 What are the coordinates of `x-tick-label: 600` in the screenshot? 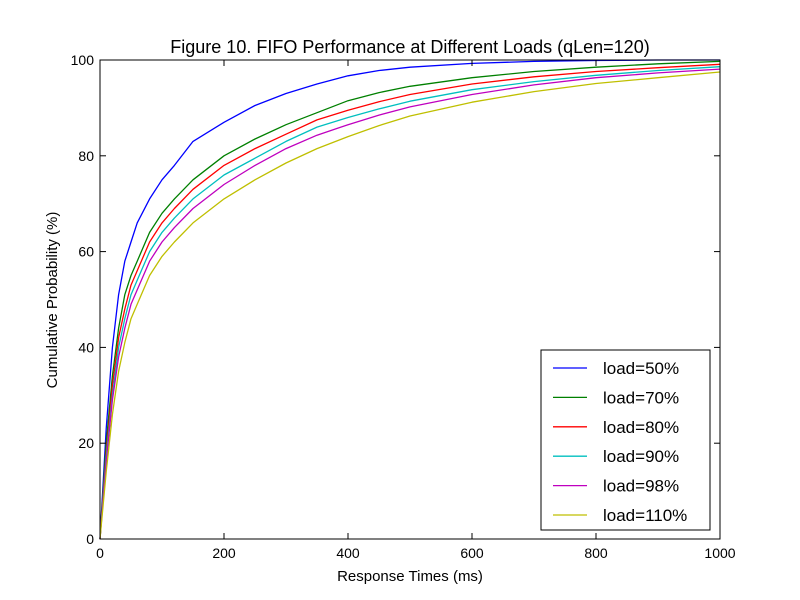 It's located at (472, 553).